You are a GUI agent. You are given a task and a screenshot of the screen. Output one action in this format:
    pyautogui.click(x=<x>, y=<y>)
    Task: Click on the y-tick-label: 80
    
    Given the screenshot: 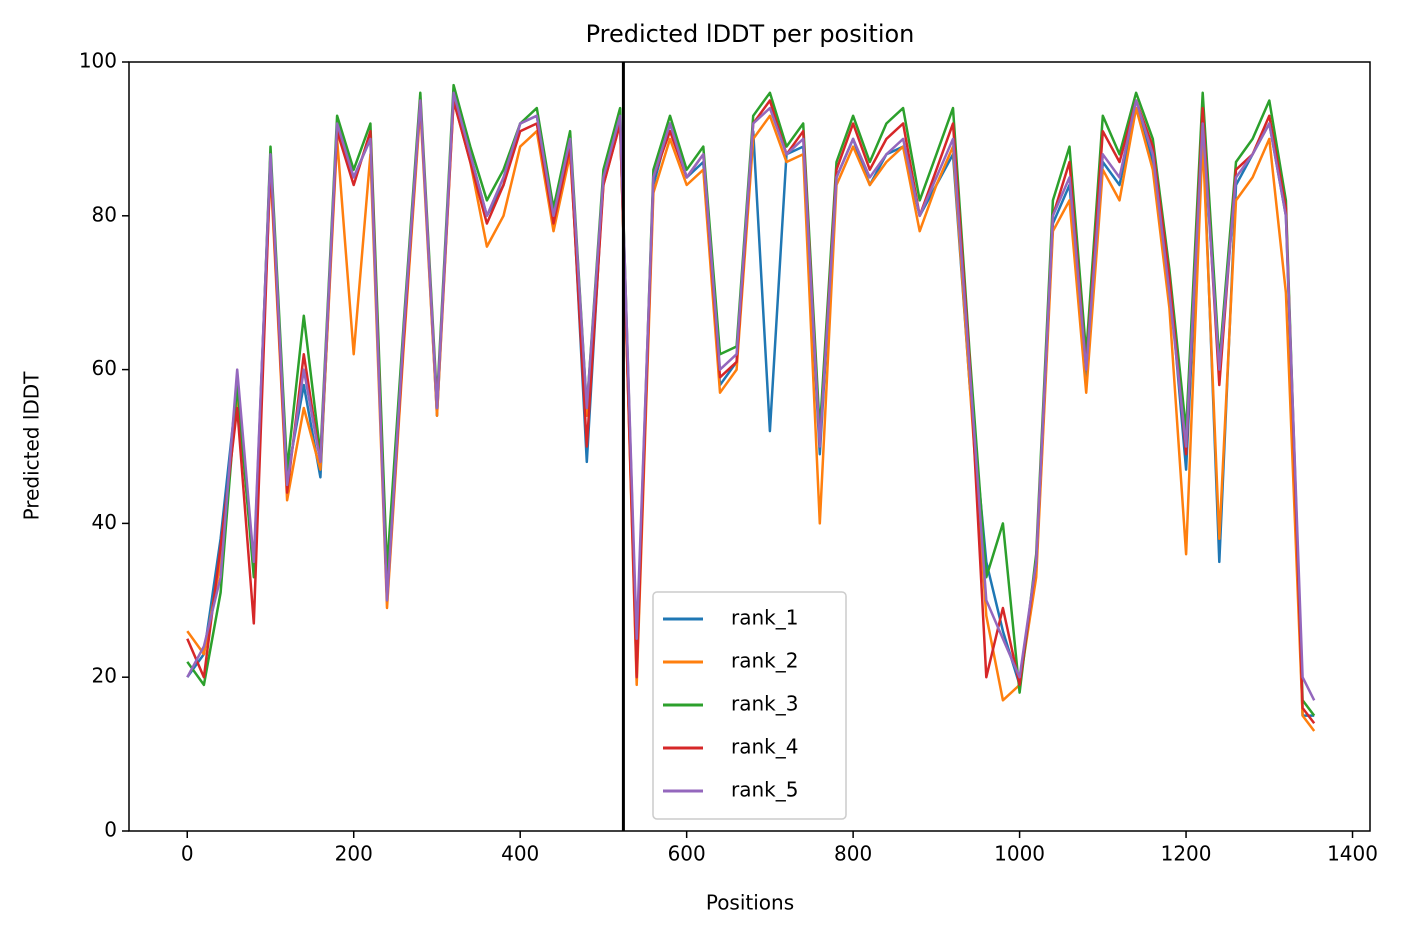 What is the action you would take?
    pyautogui.click(x=104, y=214)
    